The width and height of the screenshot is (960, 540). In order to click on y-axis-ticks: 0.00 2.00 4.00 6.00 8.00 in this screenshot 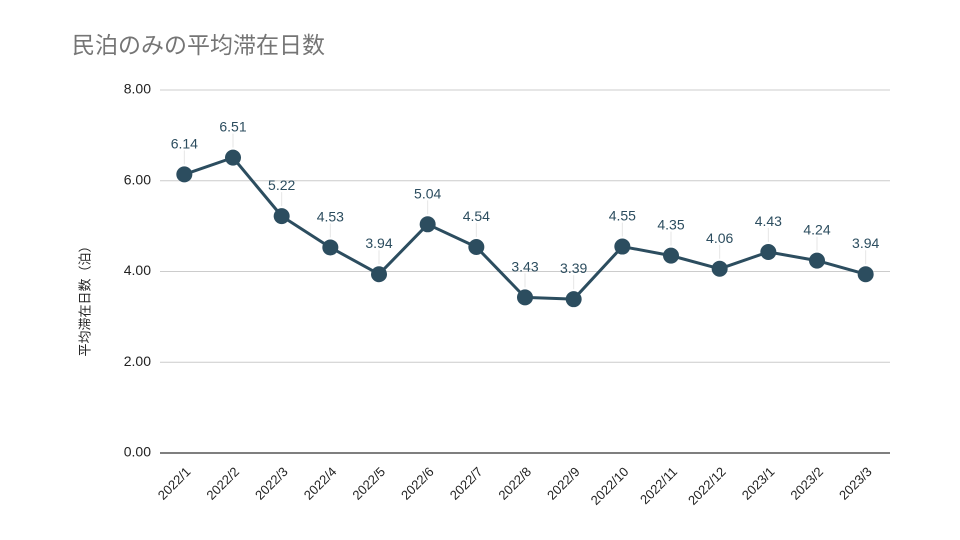, I will do `click(137, 270)`.